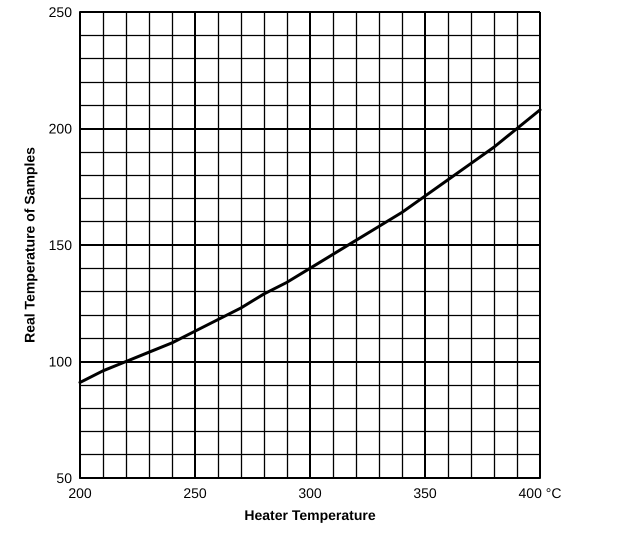  Describe the element at coordinates (60, 245) in the screenshot. I see `y-tick-label: 150` at that location.